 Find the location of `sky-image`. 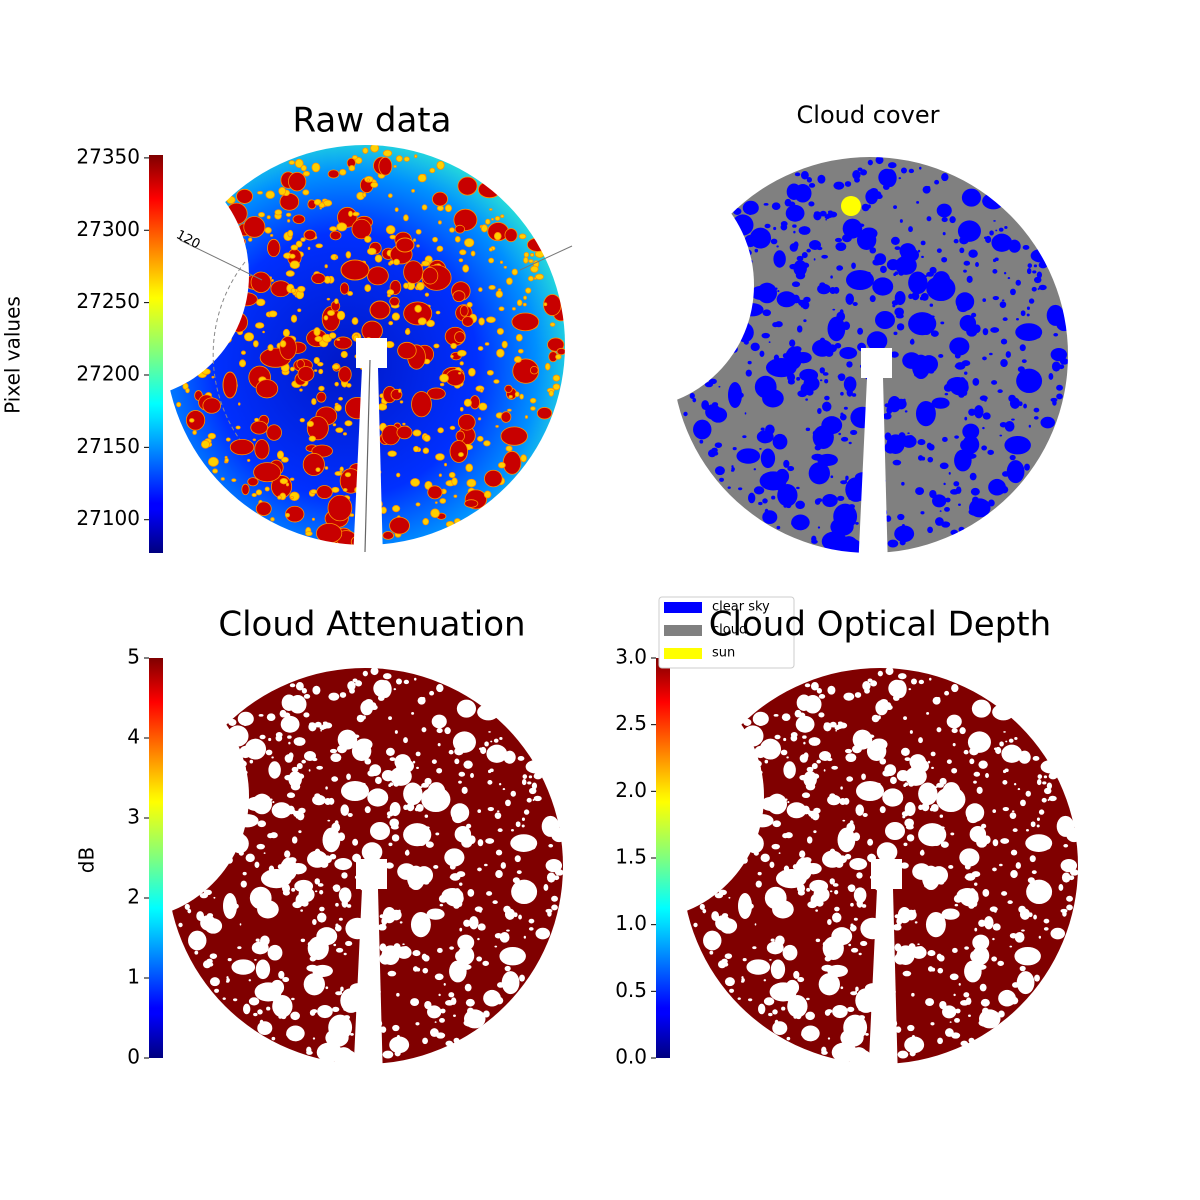

sky-image is located at coordinates (880, 868).